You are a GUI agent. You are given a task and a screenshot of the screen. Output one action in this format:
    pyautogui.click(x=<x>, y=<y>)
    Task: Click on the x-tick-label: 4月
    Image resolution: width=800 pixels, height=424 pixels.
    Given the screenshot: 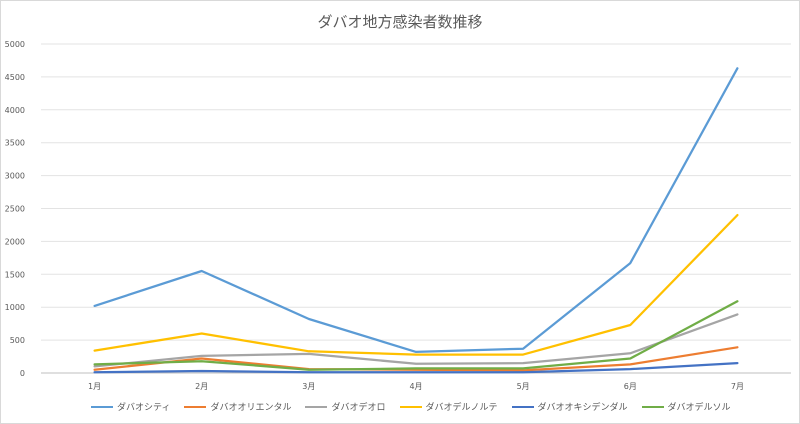 What is the action you would take?
    pyautogui.click(x=415, y=386)
    